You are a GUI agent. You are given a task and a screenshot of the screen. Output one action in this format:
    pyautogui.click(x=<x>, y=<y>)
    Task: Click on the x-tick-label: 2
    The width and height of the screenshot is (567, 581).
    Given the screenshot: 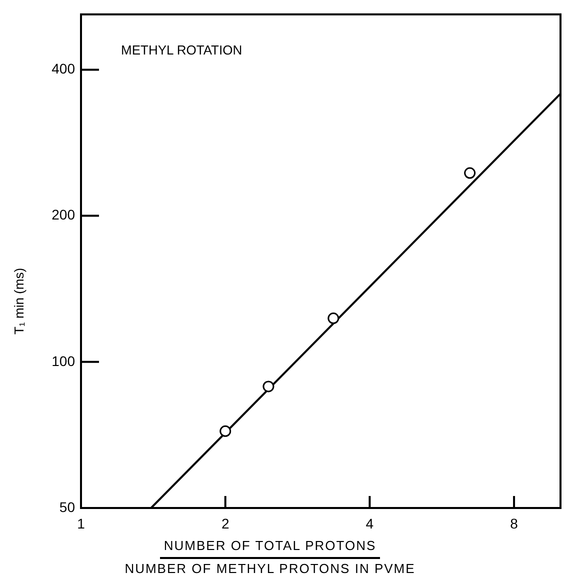 What is the action you would take?
    pyautogui.click(x=225, y=523)
    